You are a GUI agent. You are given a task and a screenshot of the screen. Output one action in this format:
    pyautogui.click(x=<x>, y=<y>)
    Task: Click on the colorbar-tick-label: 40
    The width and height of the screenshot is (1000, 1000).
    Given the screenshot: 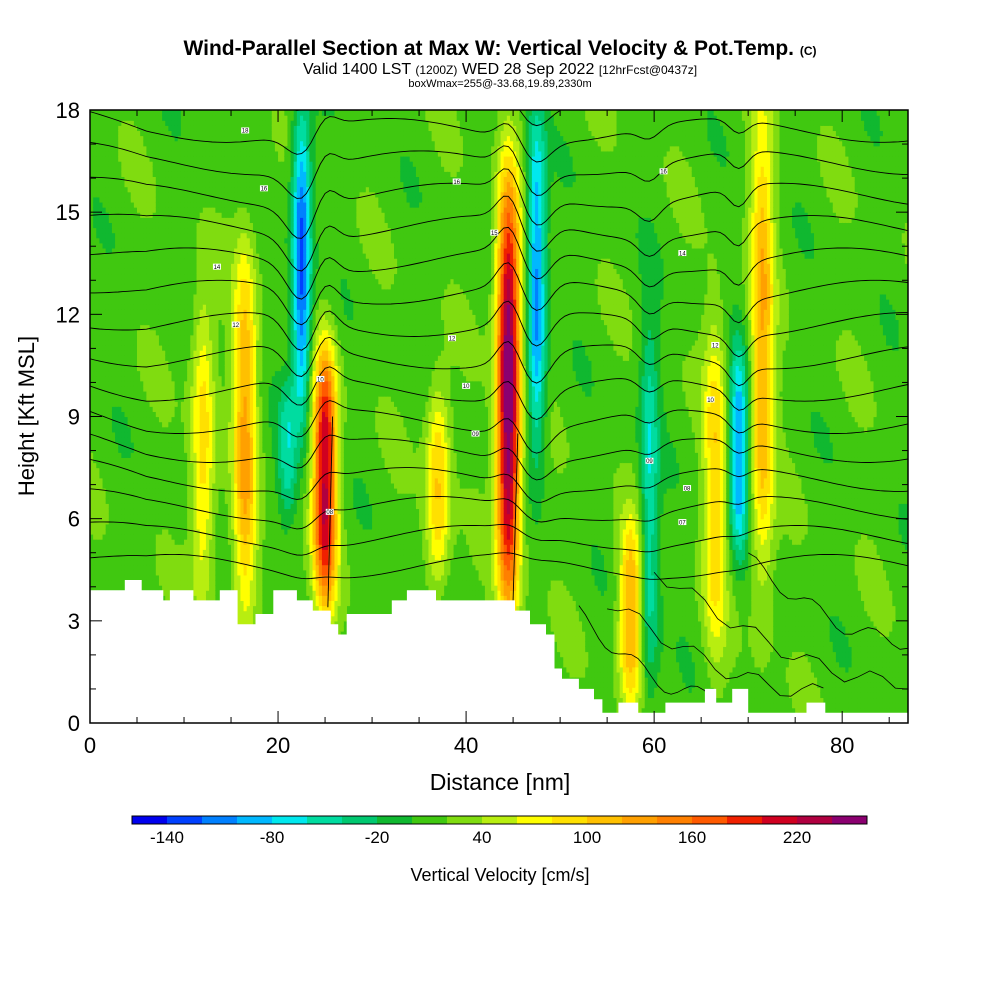 What is the action you would take?
    pyautogui.click(x=482, y=837)
    